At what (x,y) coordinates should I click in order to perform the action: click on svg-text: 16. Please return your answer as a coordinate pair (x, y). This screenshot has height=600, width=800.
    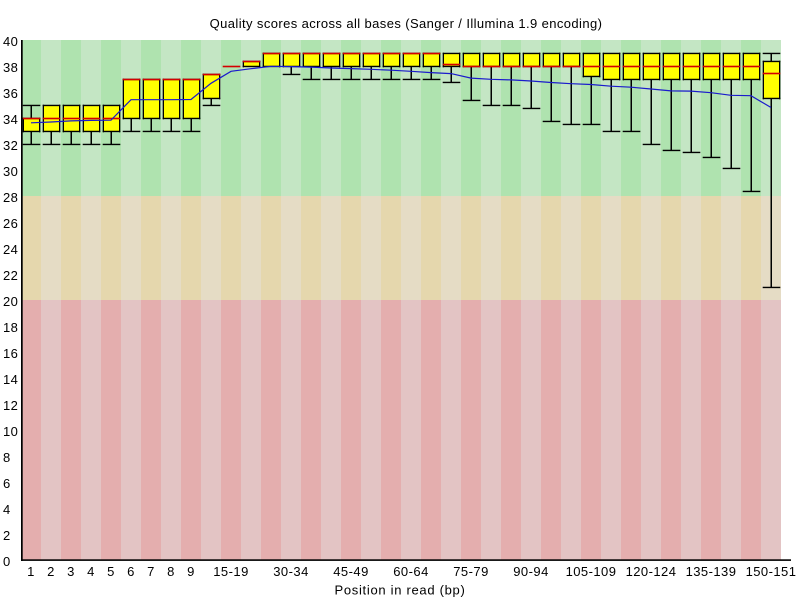
    Looking at the image, I should click on (10, 353).